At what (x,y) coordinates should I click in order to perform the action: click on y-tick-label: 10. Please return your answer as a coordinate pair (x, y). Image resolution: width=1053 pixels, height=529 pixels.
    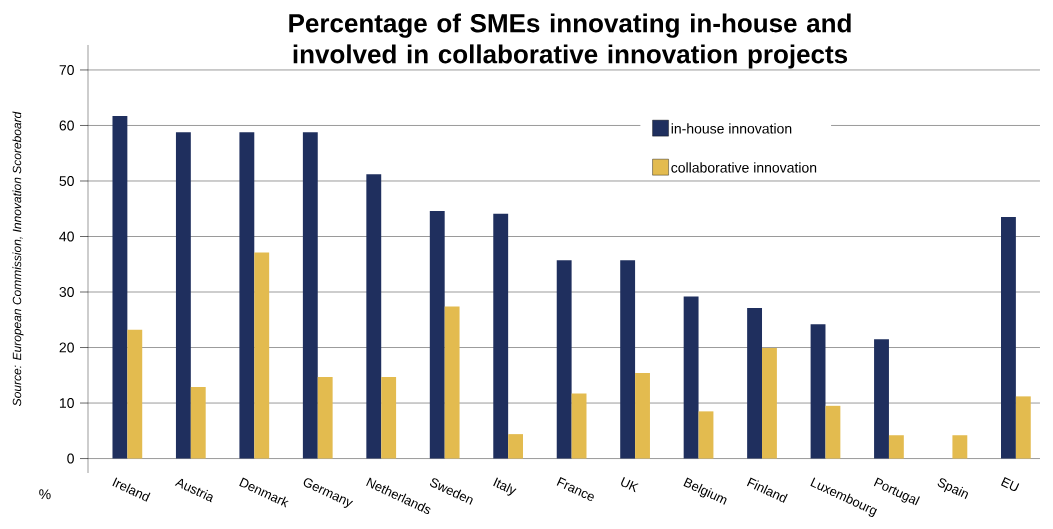
    Looking at the image, I should click on (66, 403).